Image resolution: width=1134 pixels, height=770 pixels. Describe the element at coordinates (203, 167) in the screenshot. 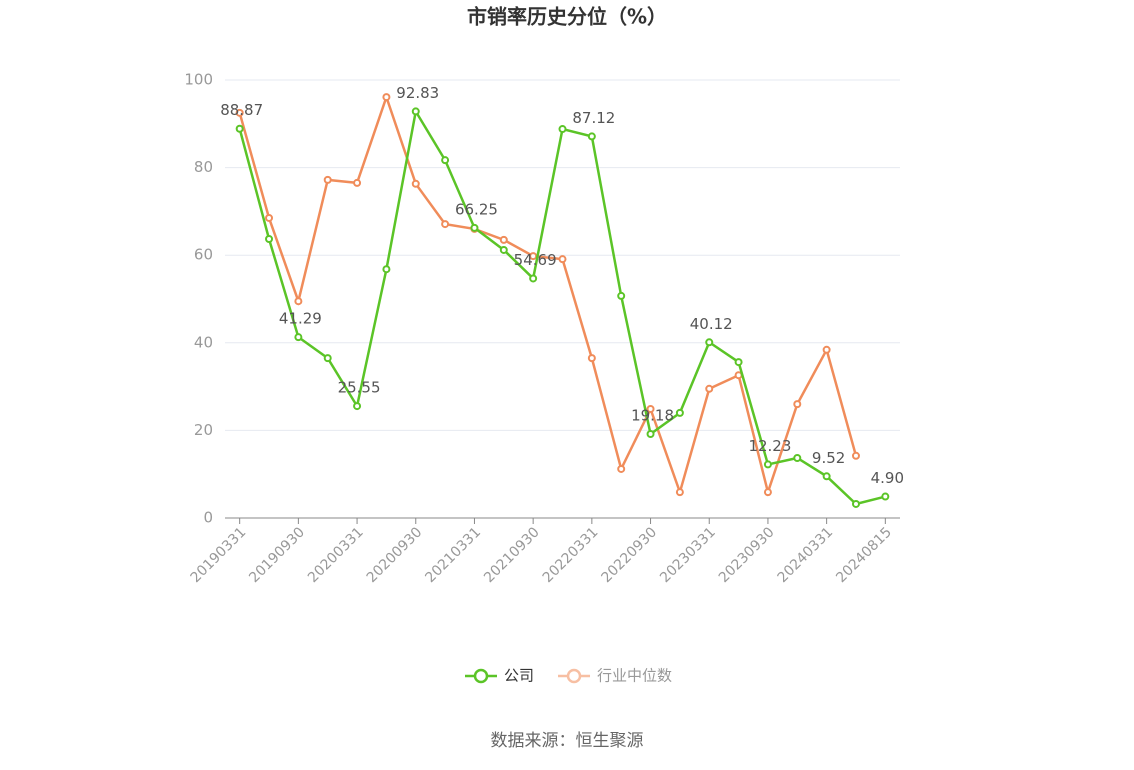

I see `y-tick-label: 80` at that location.